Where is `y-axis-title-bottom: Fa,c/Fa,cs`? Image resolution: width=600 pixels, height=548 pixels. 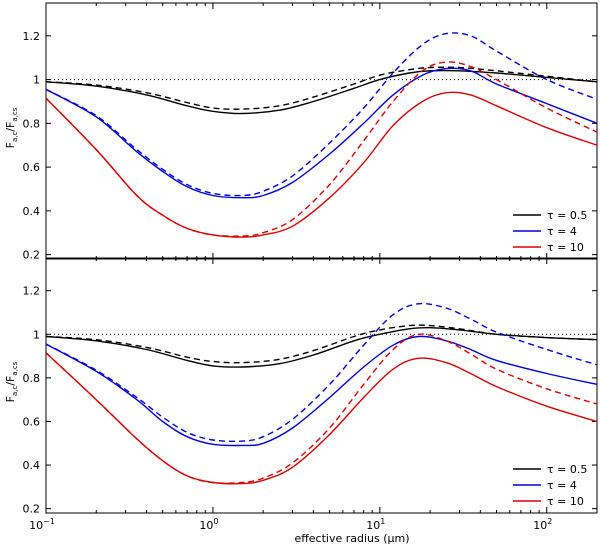
y-axis-title-bottom: Fa,c/Fa,cs is located at coordinates (11, 381).